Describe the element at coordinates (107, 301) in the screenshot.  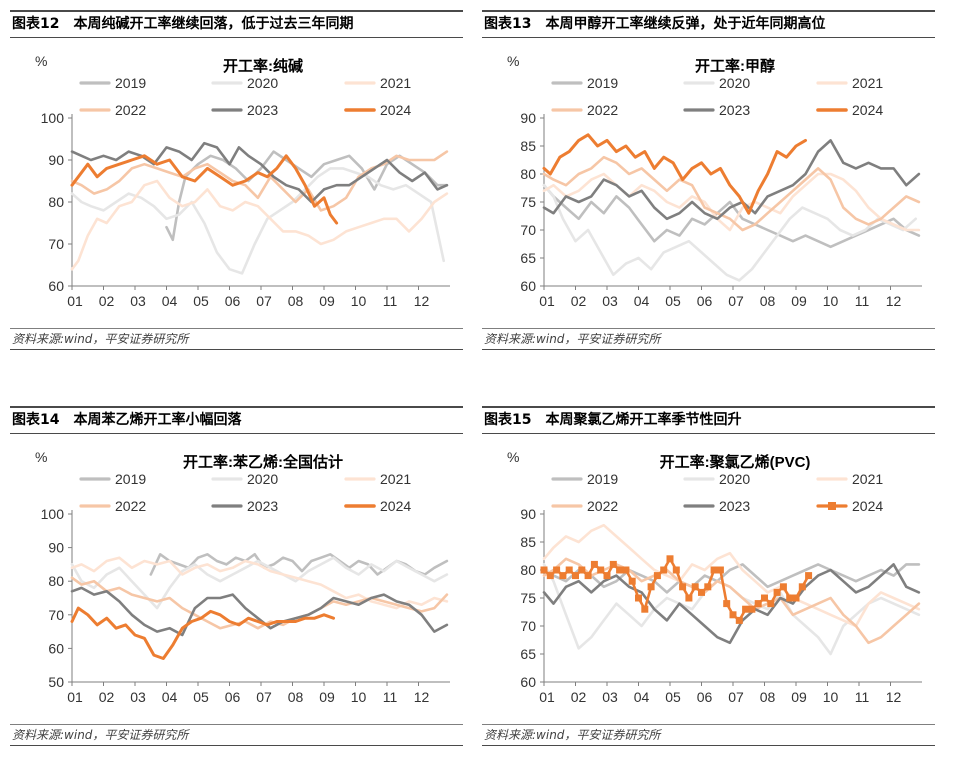
I see `x-tick-label: 02` at that location.